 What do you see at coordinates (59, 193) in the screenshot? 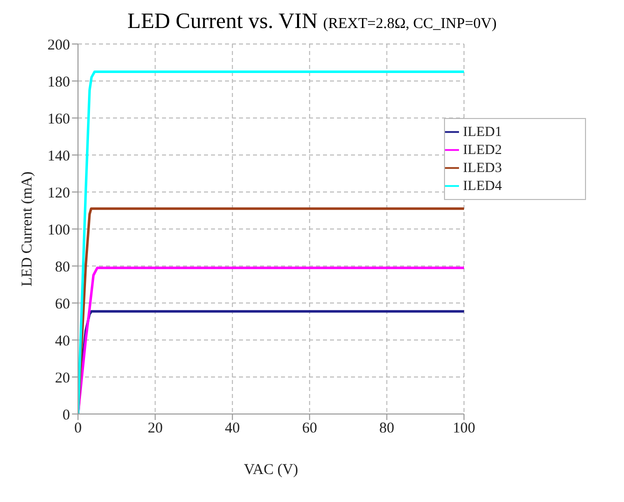
I see `y-tick-label: 120` at bounding box center [59, 193].